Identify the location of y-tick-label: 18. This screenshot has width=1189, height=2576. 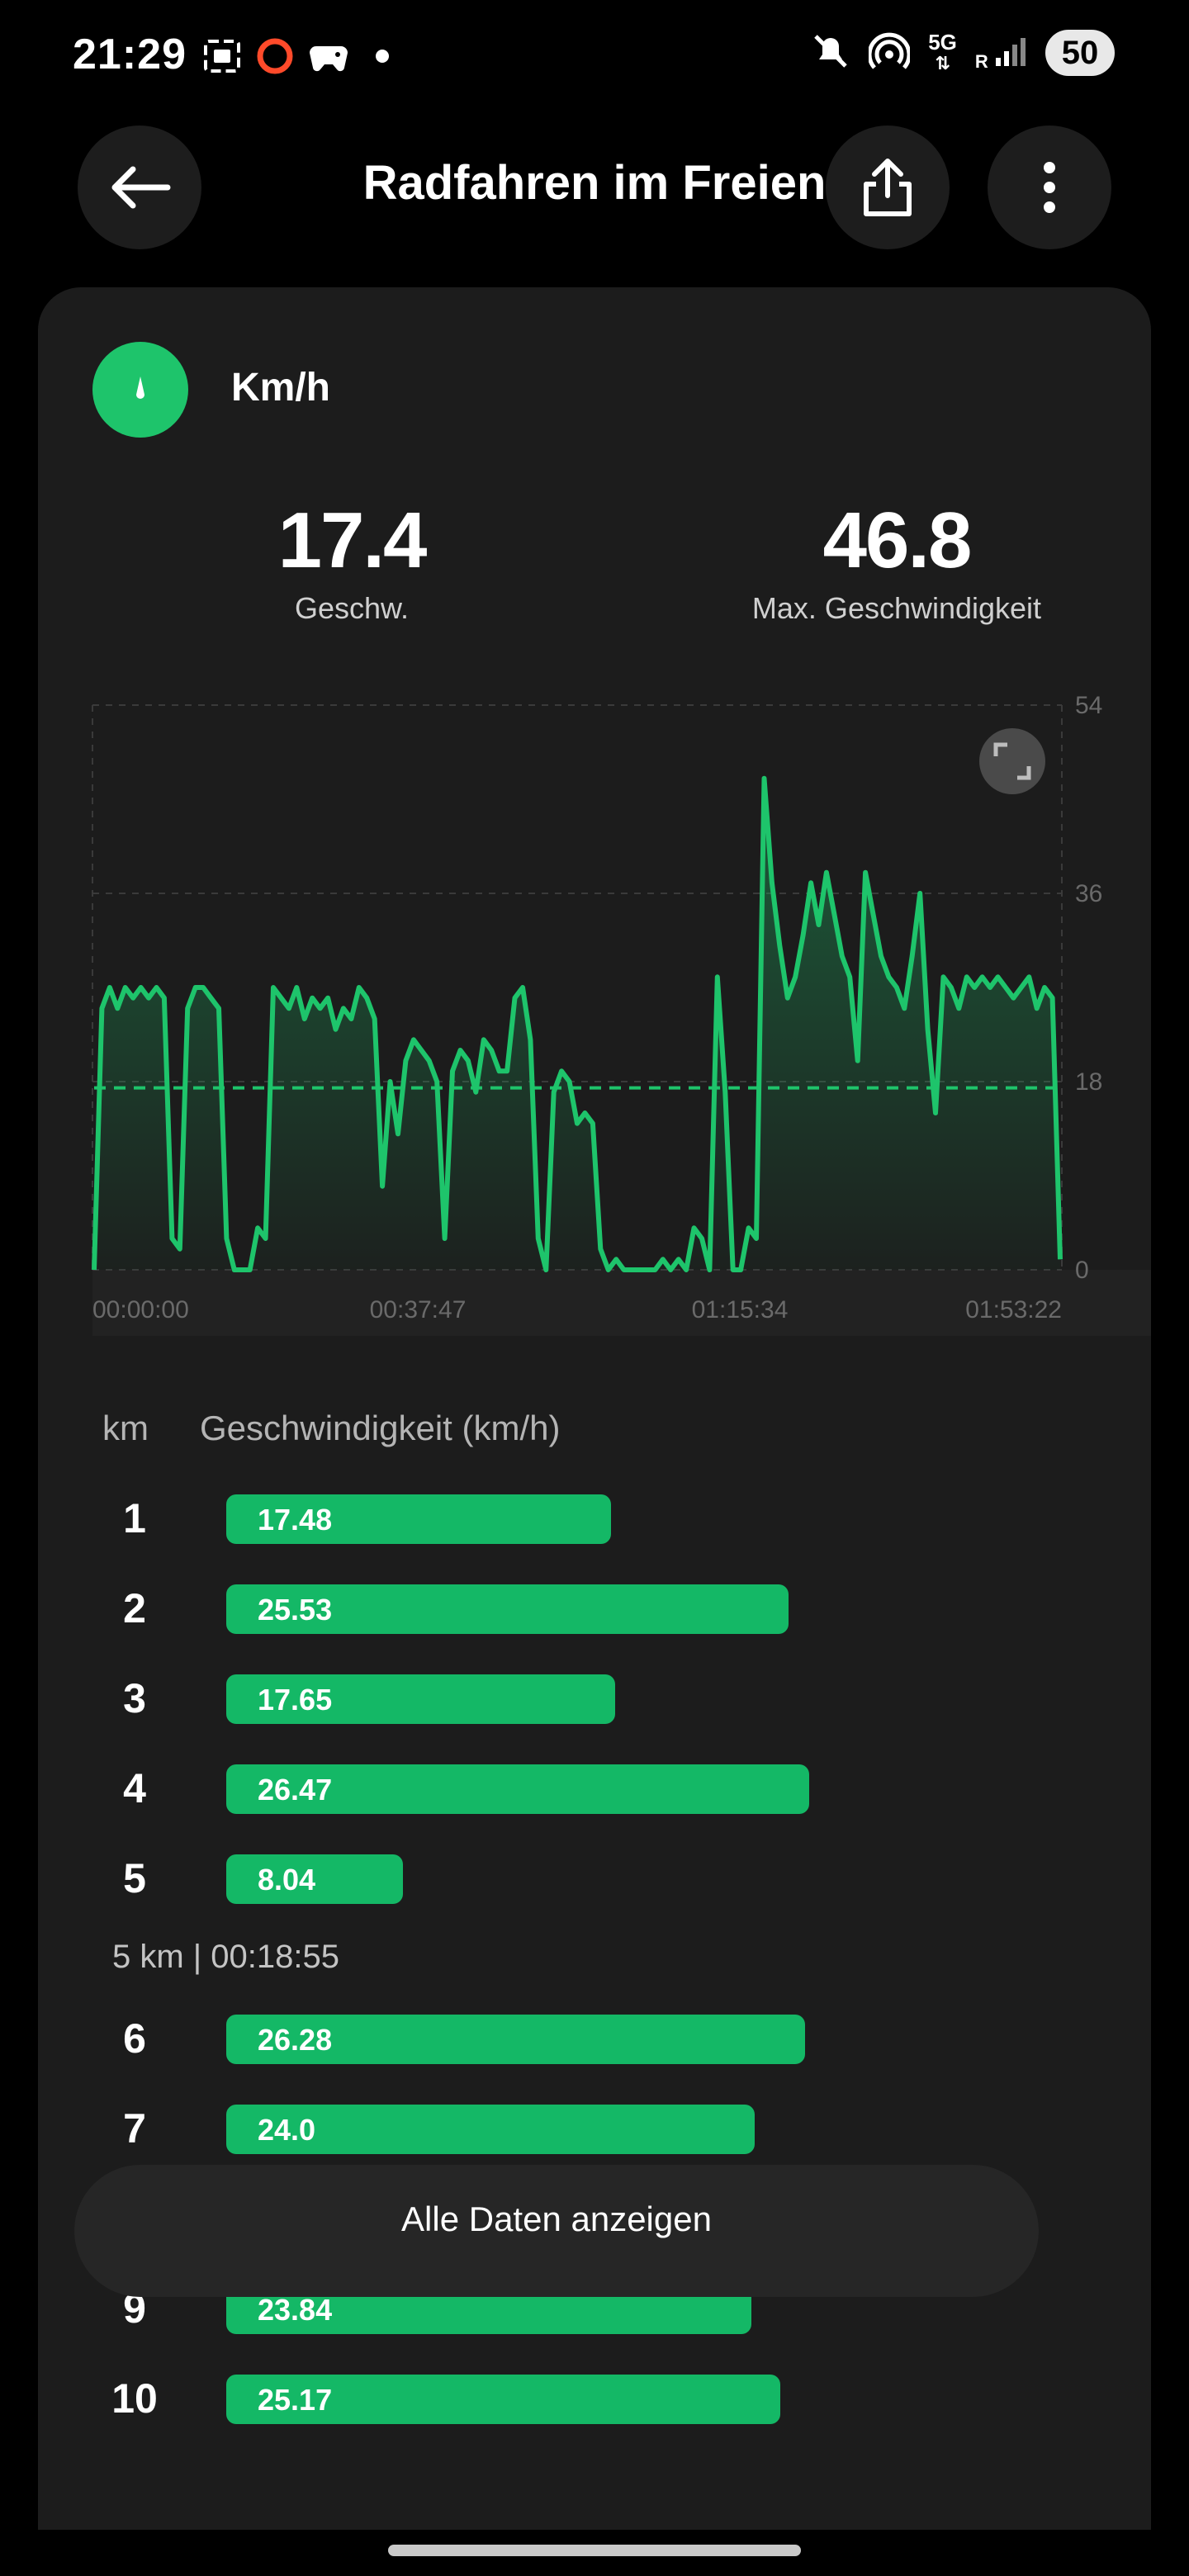
(1088, 1082).